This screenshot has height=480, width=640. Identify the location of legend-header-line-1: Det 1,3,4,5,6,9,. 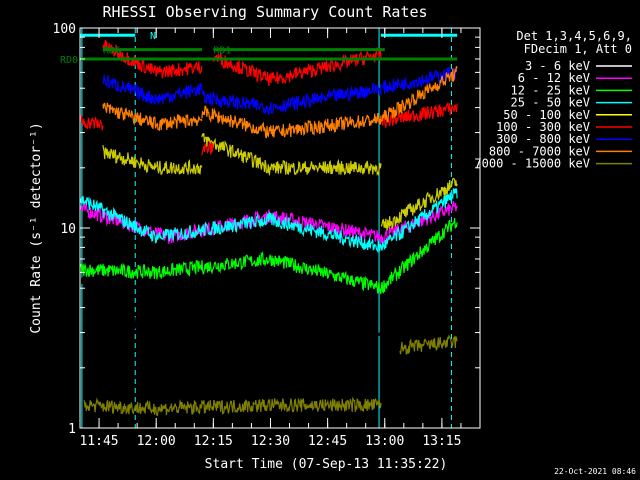
(574, 36).